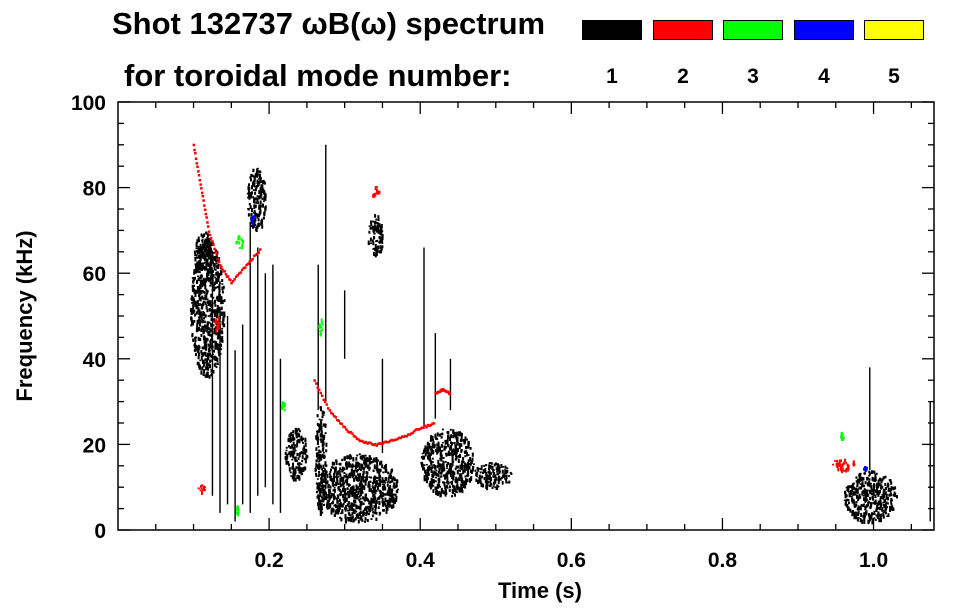  What do you see at coordinates (94, 189) in the screenshot?
I see `y-tick-label: 80` at bounding box center [94, 189].